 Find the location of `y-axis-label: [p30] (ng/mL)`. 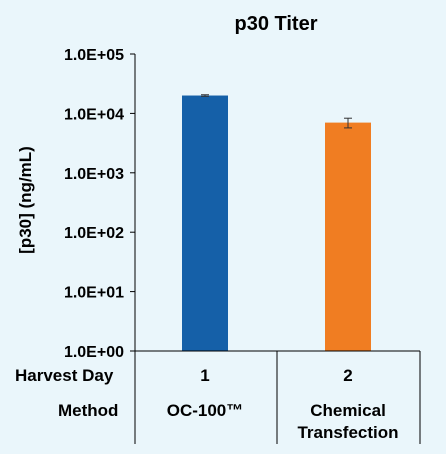

y-axis-label: [p30] (ng/mL) is located at coordinates (25, 200).